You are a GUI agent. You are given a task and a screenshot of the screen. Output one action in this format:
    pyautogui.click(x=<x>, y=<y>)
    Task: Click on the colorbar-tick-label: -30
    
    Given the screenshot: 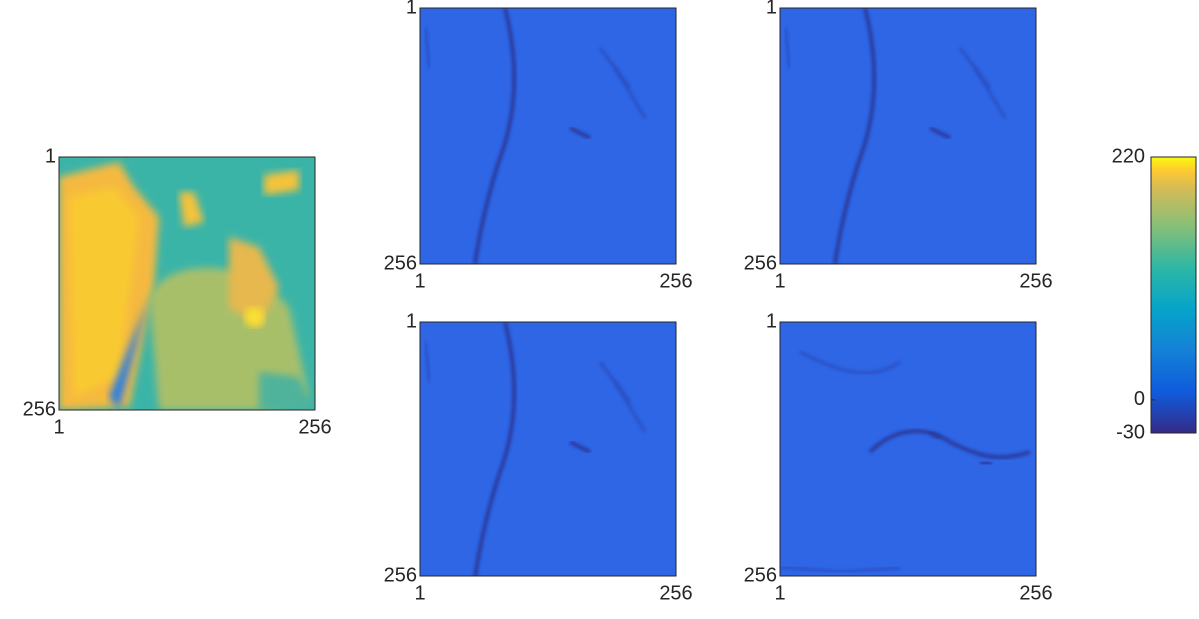 What is the action you would take?
    pyautogui.click(x=1130, y=432)
    